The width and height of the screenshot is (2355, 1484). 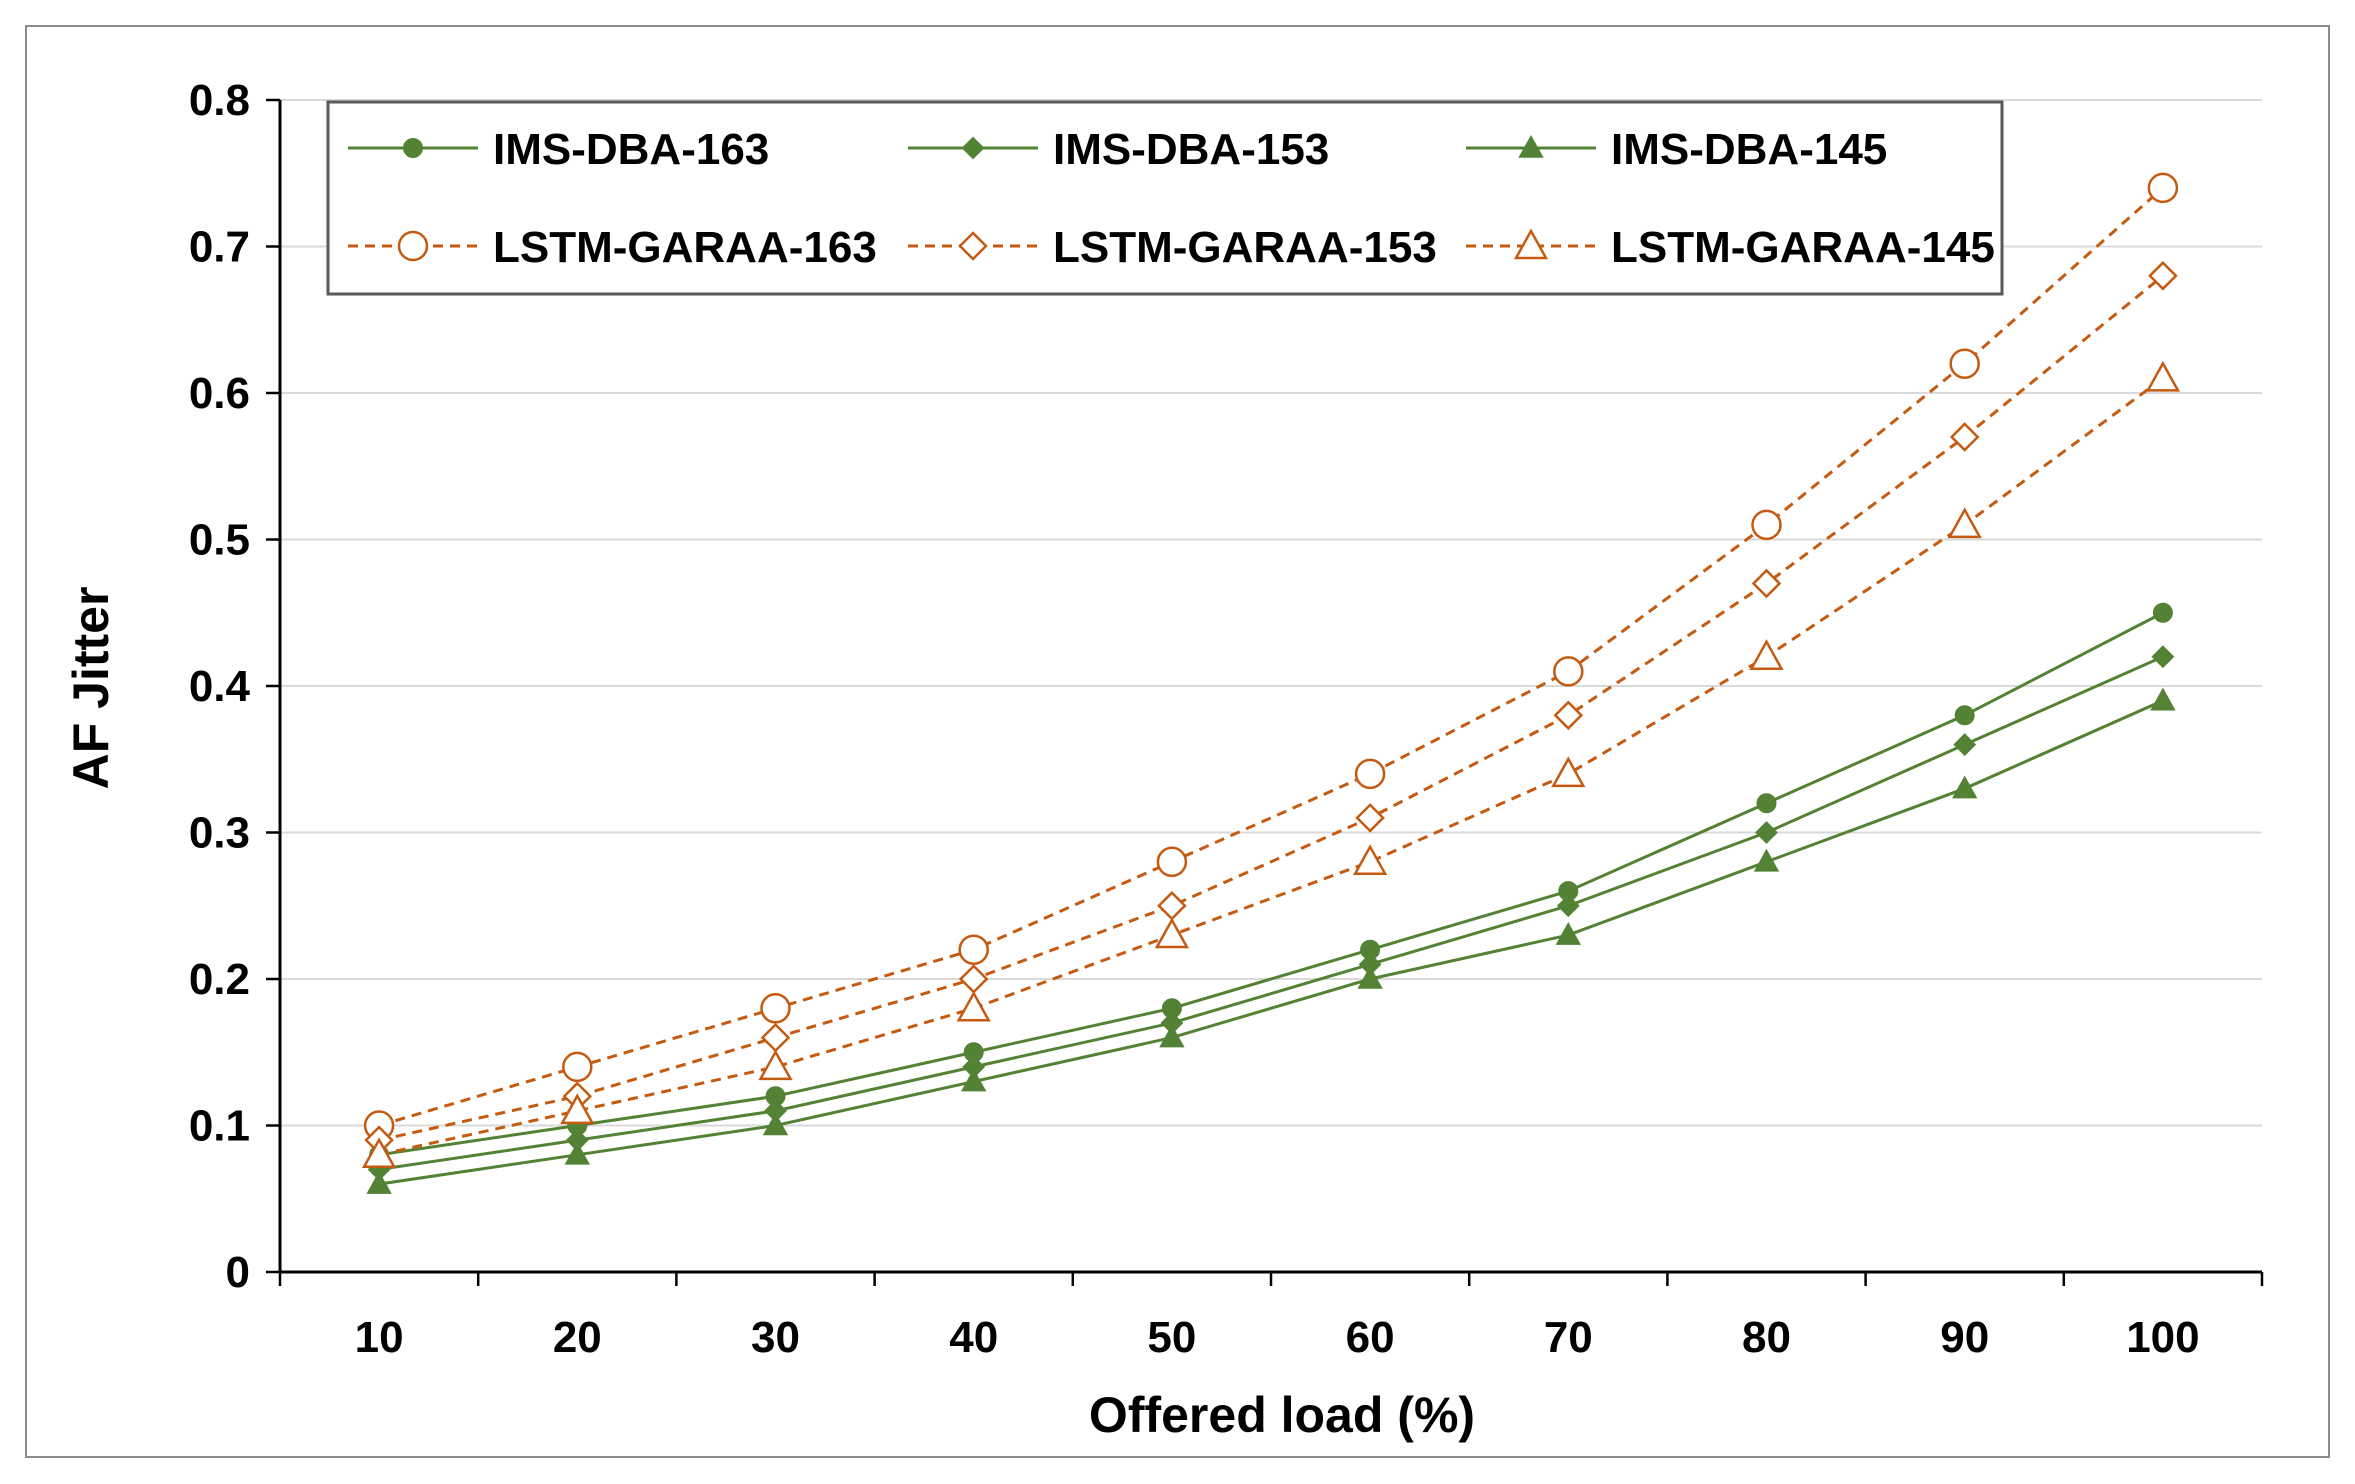 I want to click on y-tick-label: 0.8, so click(x=219, y=100).